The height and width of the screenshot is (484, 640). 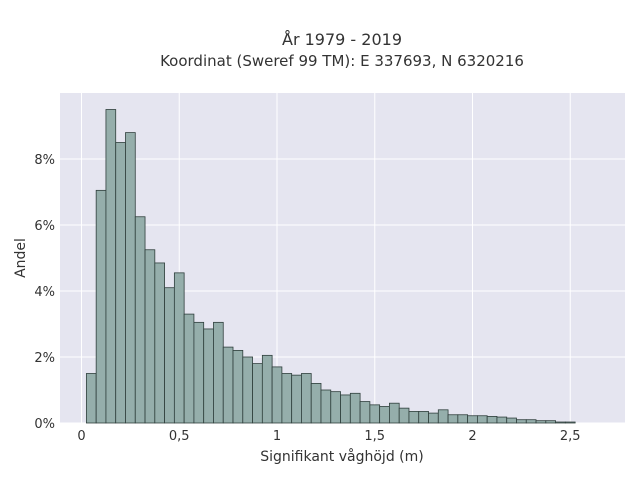 What do you see at coordinates (44, 424) in the screenshot?
I see `y-tick-label: 0%` at bounding box center [44, 424].